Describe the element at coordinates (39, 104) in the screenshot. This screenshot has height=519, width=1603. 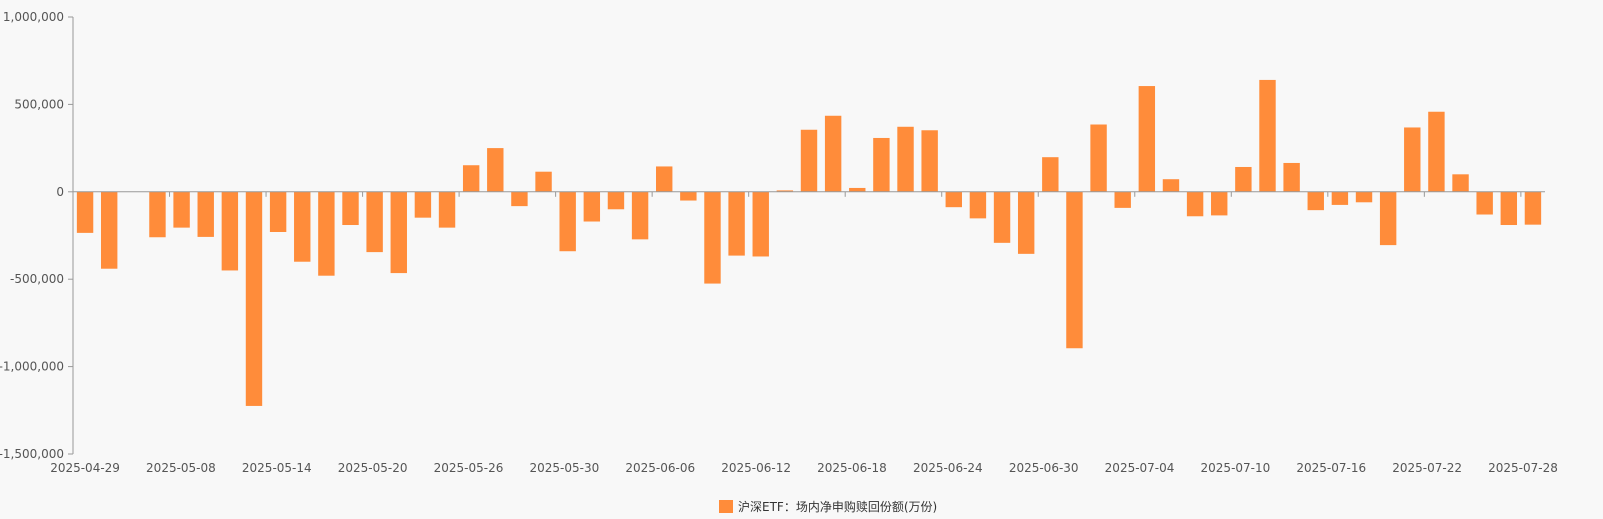
I see `y-tick-label-1: 500,000` at that location.